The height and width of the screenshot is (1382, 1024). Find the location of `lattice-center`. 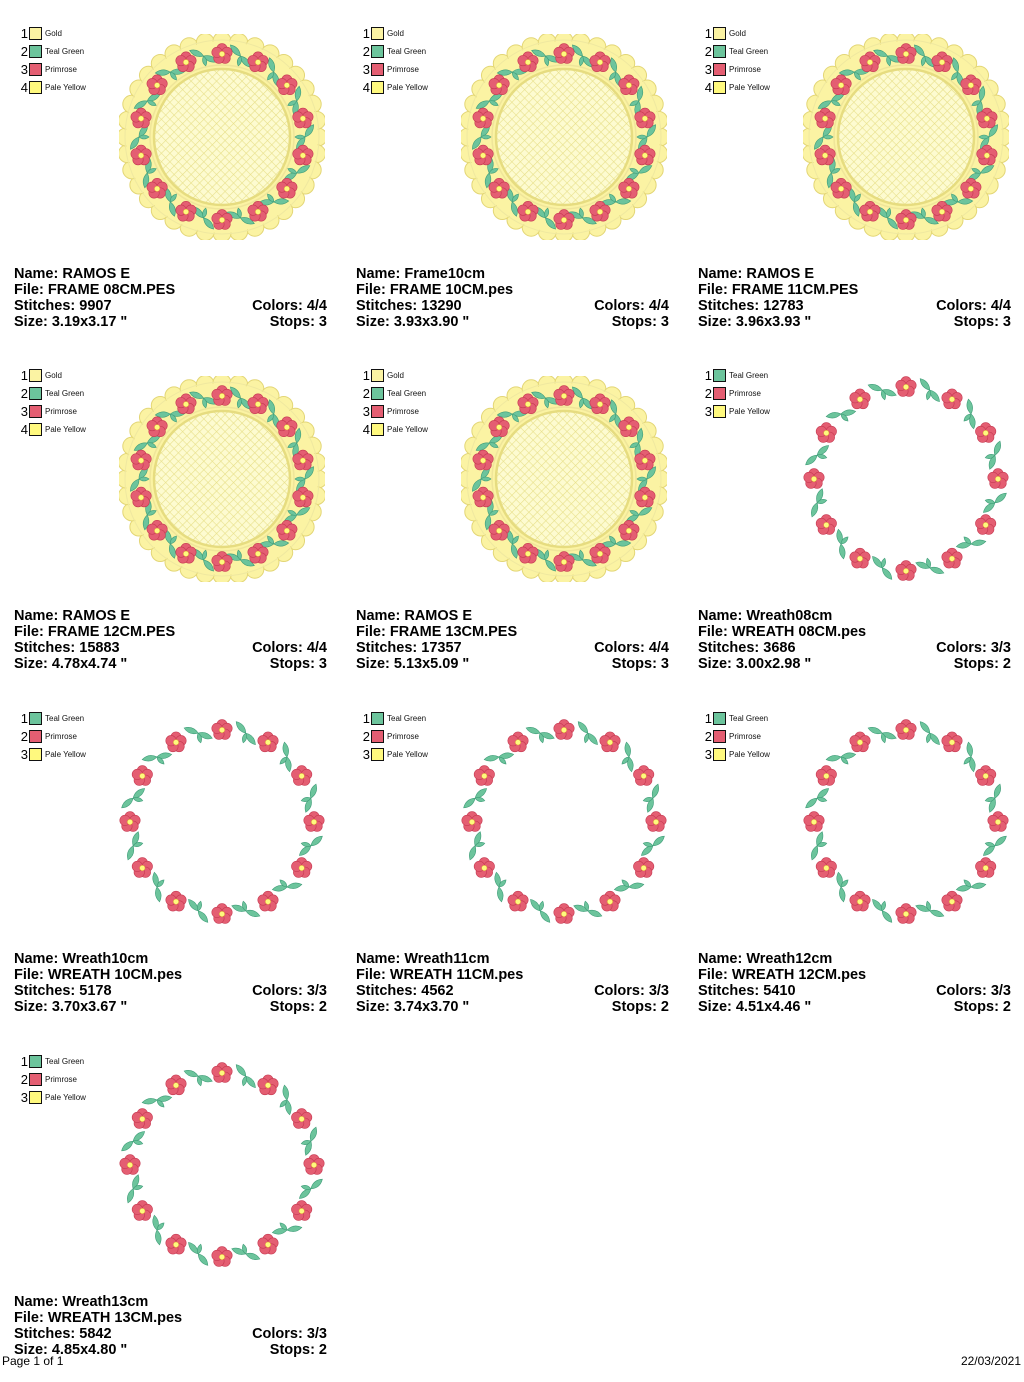

lattice-center is located at coordinates (222, 479).